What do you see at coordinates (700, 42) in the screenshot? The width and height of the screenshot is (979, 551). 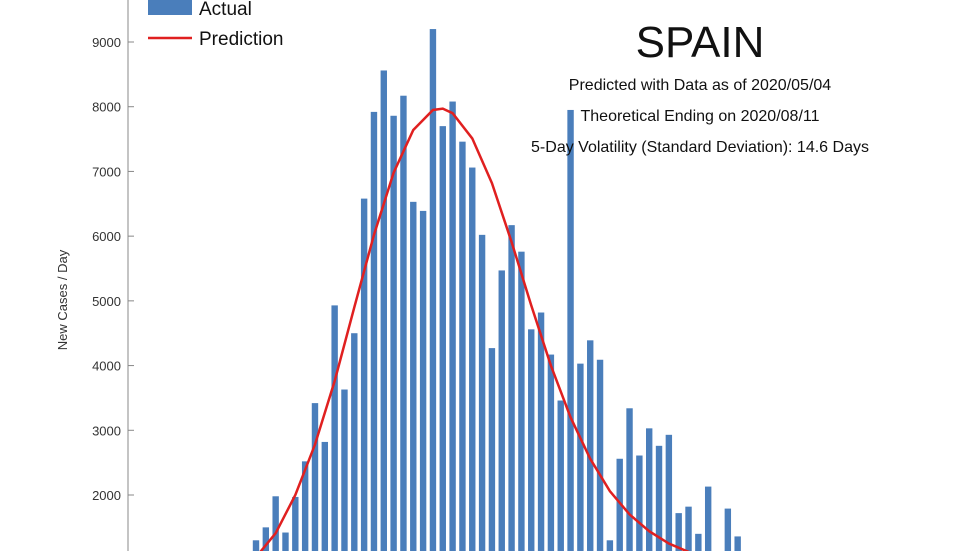 I see `chart-title: SPAIN` at bounding box center [700, 42].